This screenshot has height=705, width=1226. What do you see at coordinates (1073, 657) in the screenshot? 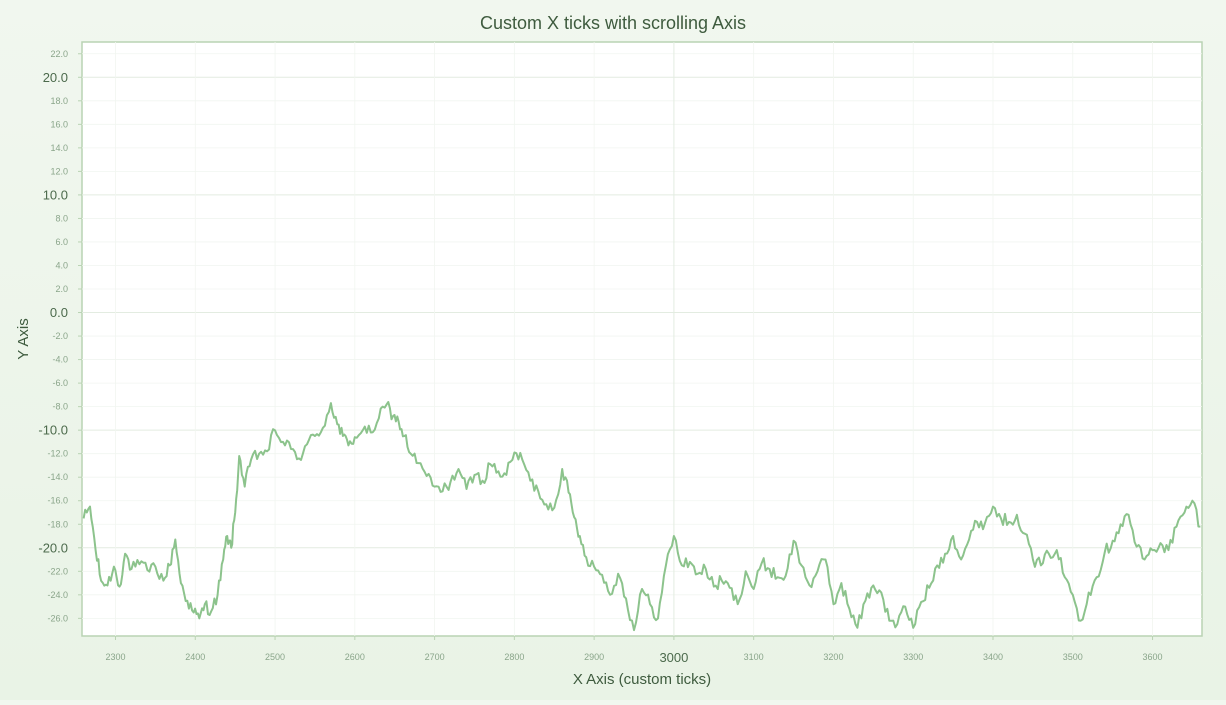
I see `x-tick-label: 3500` at bounding box center [1073, 657].